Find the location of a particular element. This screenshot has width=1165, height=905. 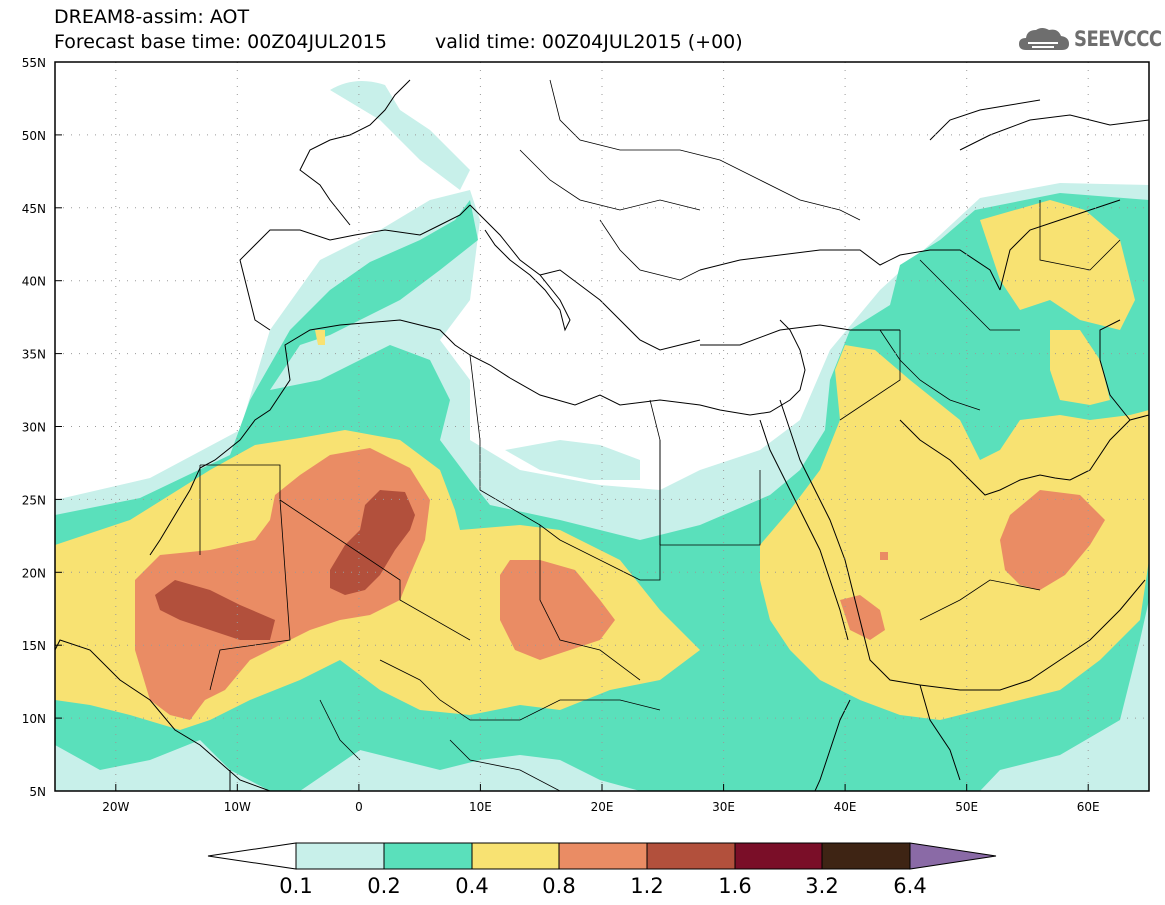

lon-label: 20E is located at coordinates (602, 807).